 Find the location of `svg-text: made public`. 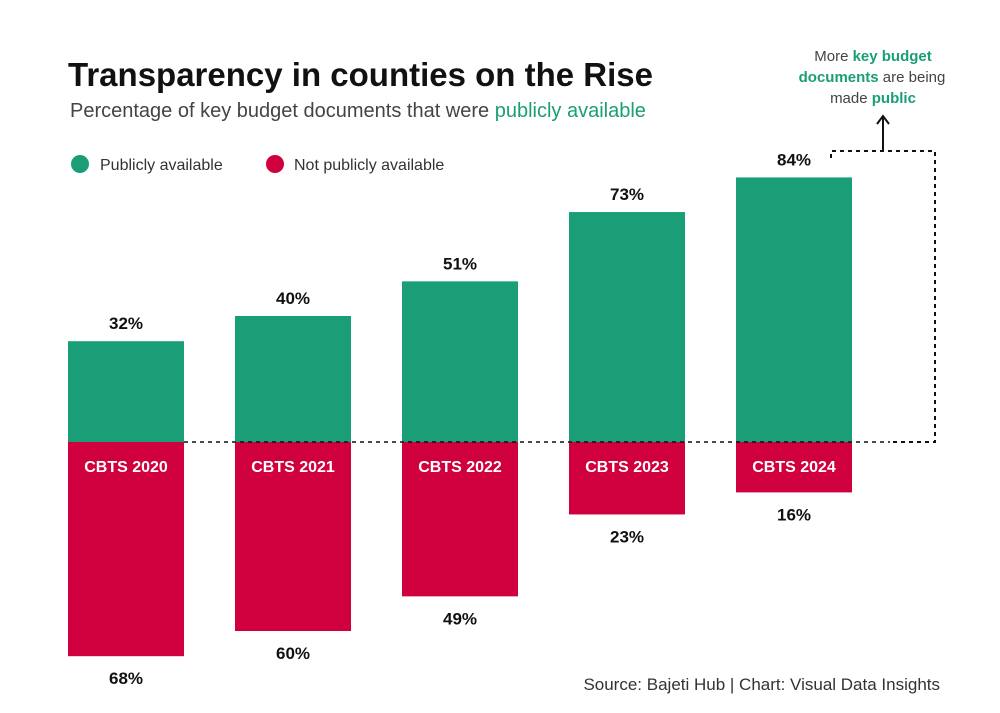

svg-text: made public is located at coordinates (873, 98).